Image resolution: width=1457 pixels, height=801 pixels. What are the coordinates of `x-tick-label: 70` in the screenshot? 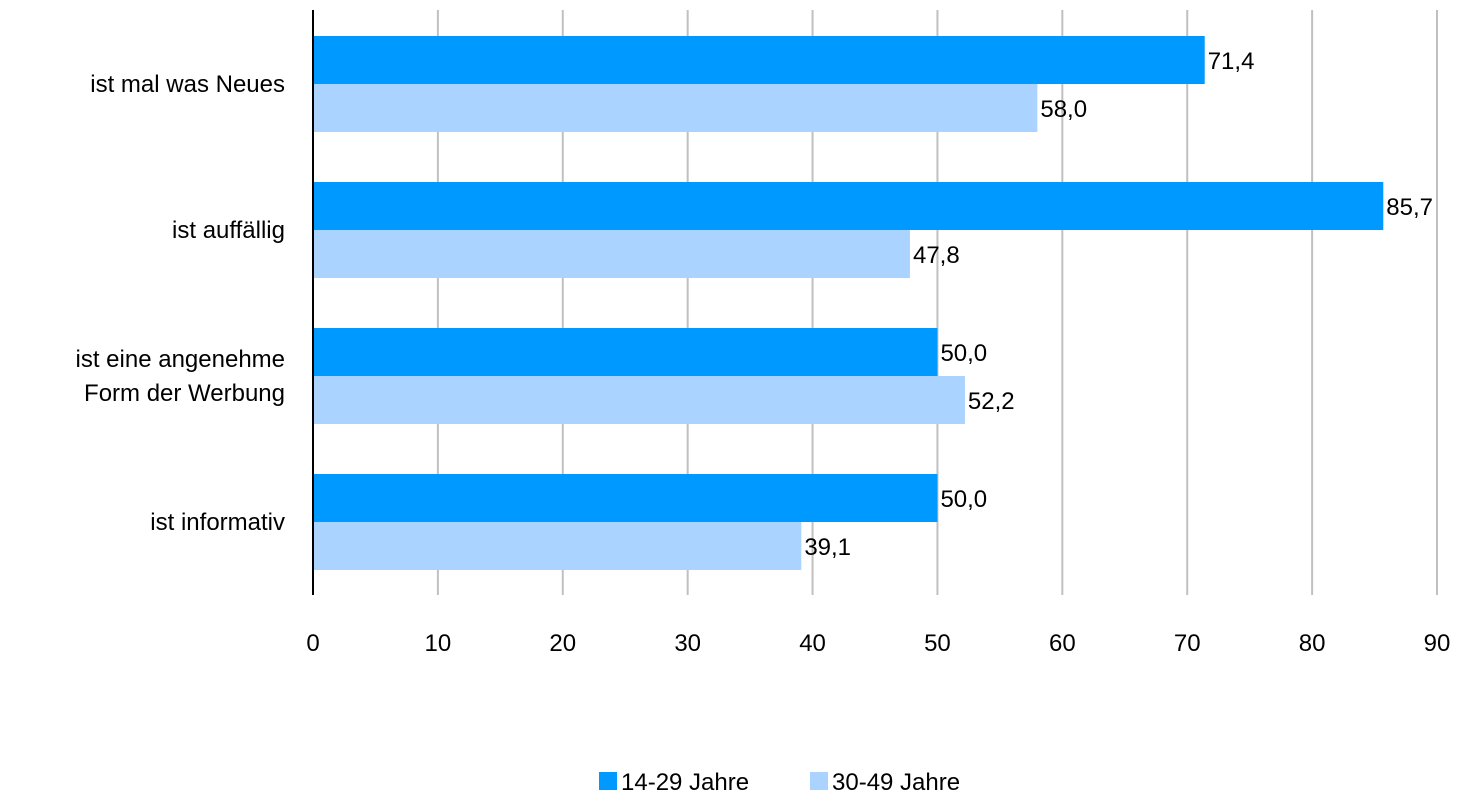 It's located at (1187, 643).